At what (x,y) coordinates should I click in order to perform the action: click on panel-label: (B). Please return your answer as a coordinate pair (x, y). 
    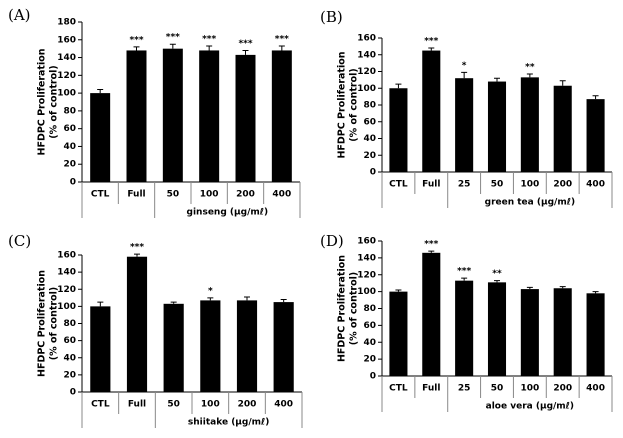
    Looking at the image, I should click on (331, 17).